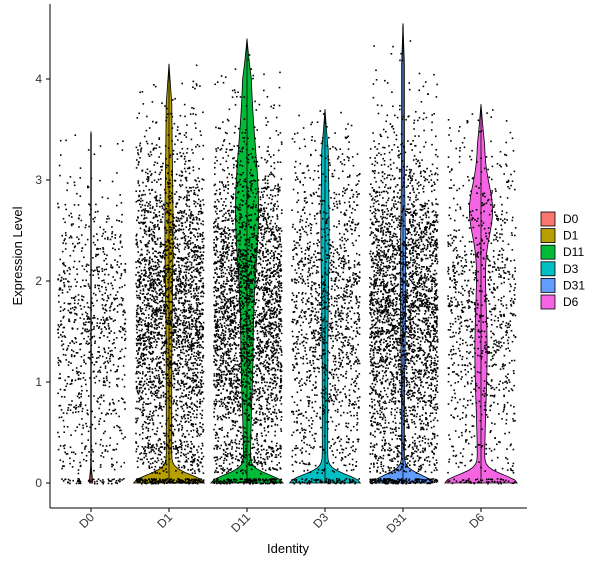 This screenshot has height=568, width=600. What do you see at coordinates (288, 548) in the screenshot?
I see `x-axis-title: Identity` at bounding box center [288, 548].